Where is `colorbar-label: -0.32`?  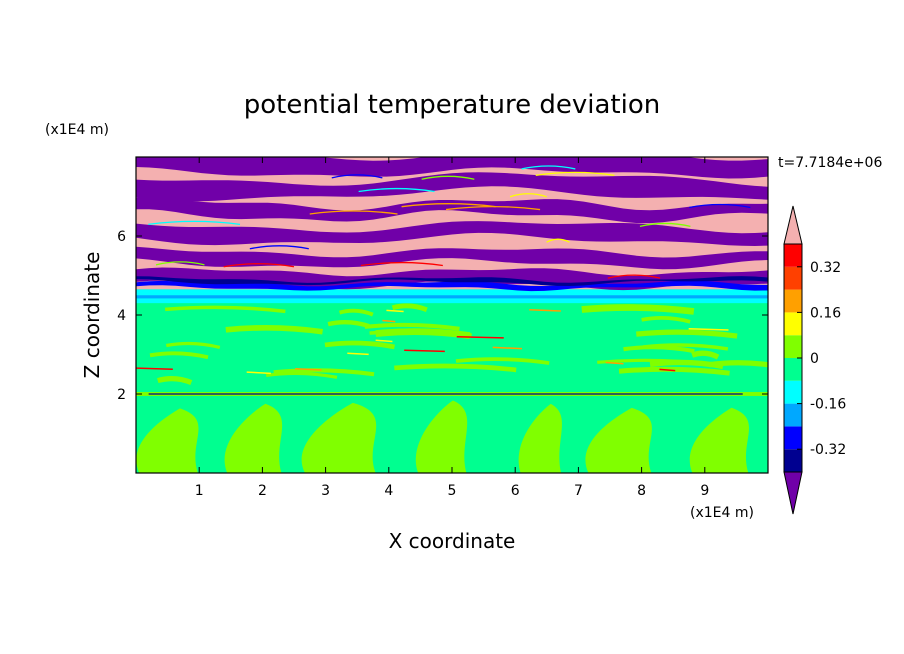
colorbar-label: -0.32 is located at coordinates (828, 450).